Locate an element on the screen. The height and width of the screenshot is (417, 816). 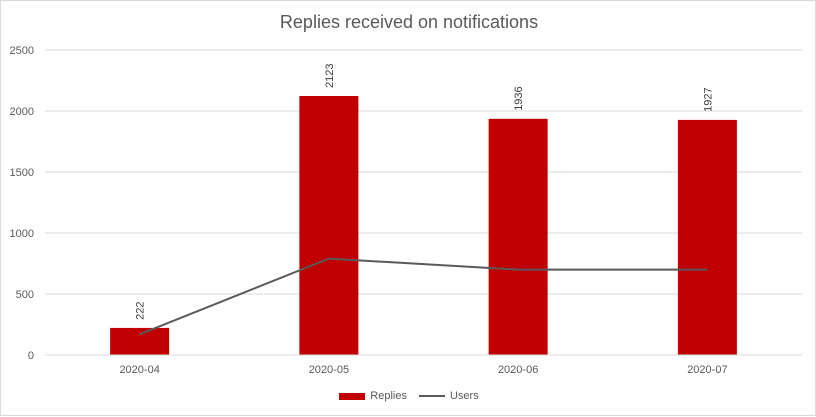
x-axis: 2020-04 2020-05 2020-06 2020-07 is located at coordinates (423, 365).